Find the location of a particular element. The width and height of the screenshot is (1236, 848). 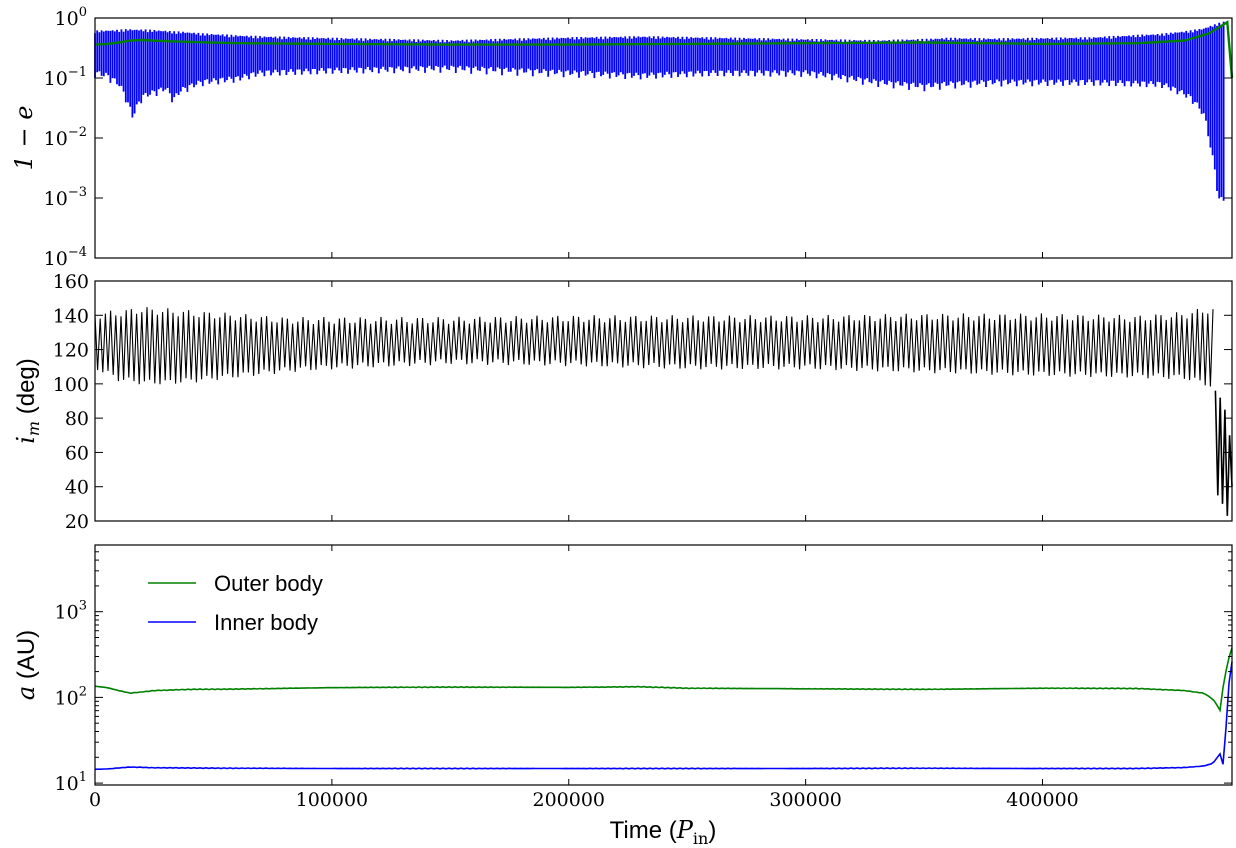

inclination-oscillation is located at coordinates (654, 347).